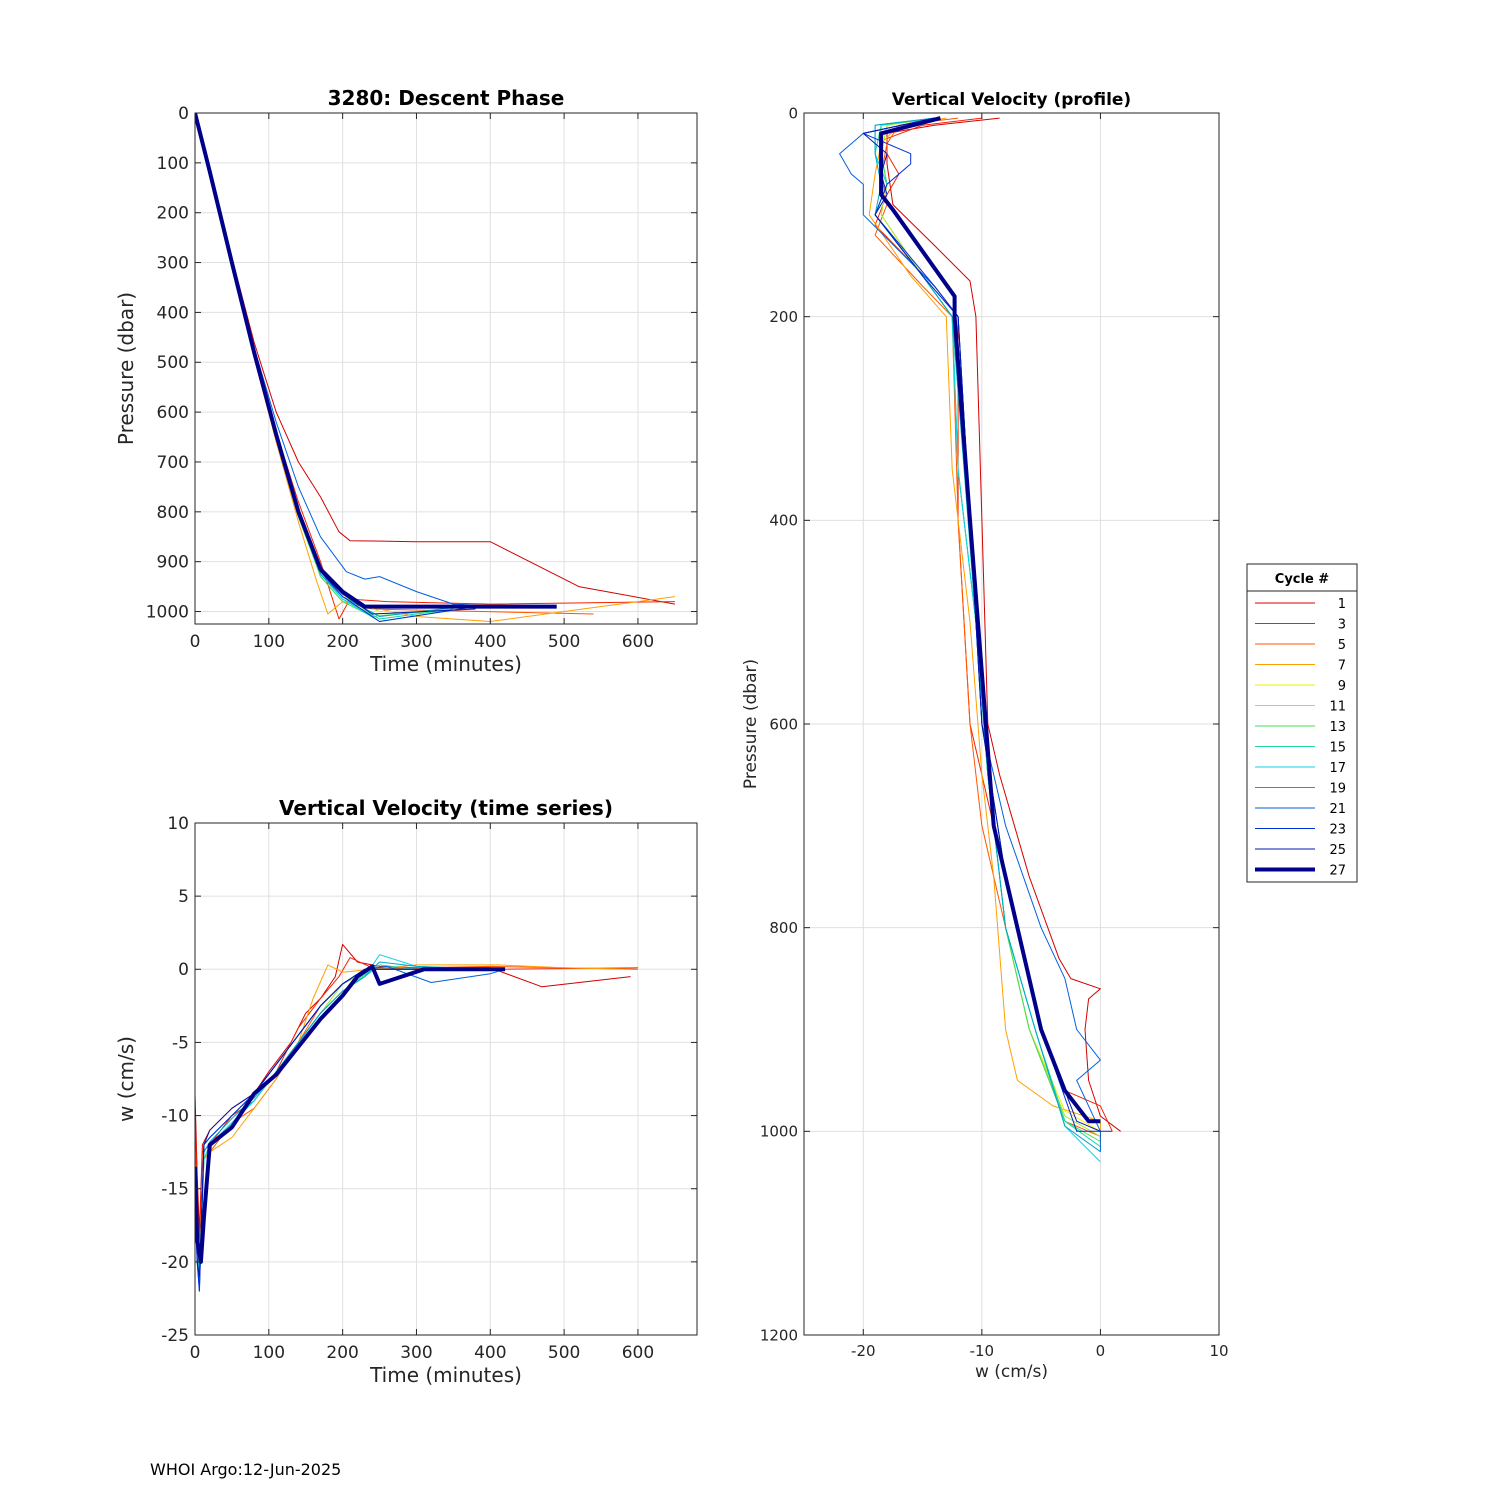  I want to click on vv_profile-xtick-label: -20, so click(863, 1351).